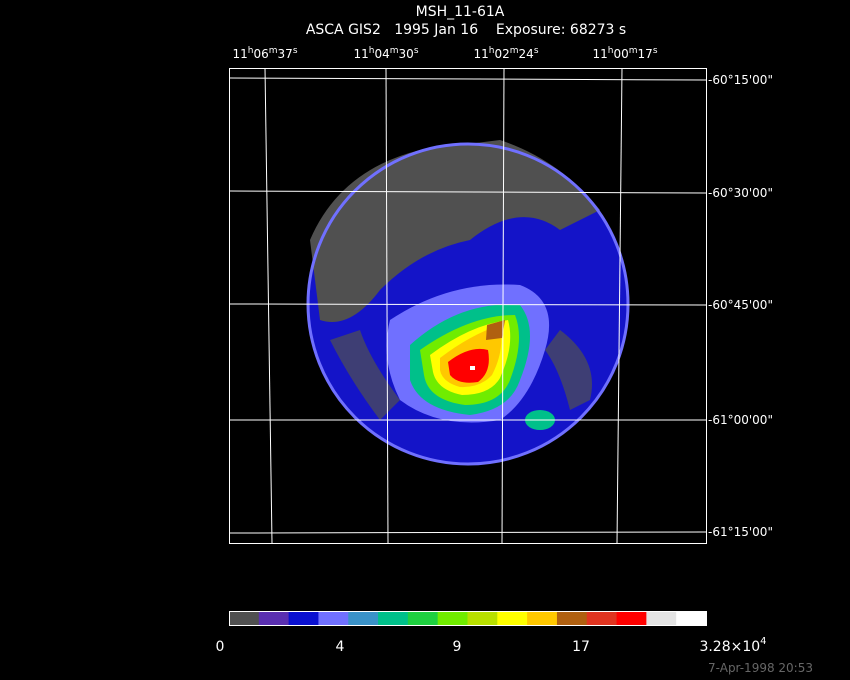  I want to click on colorbar-label: 9, so click(457, 647).